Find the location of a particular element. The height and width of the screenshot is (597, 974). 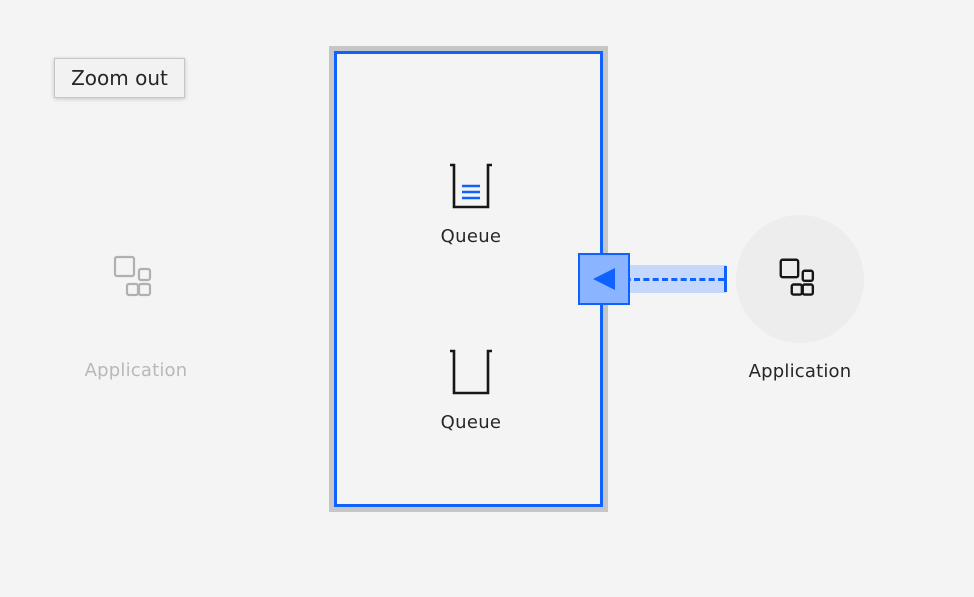

queue-node-2: Queue is located at coordinates (471, 389).